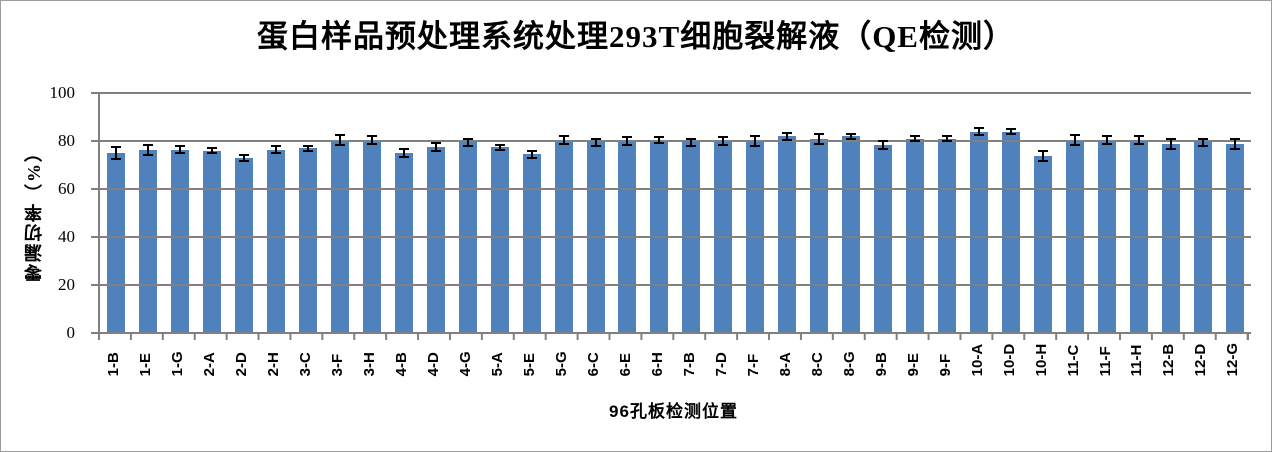  Describe the element at coordinates (466, 359) in the screenshot. I see `x-label-slot: 4-G` at that location.